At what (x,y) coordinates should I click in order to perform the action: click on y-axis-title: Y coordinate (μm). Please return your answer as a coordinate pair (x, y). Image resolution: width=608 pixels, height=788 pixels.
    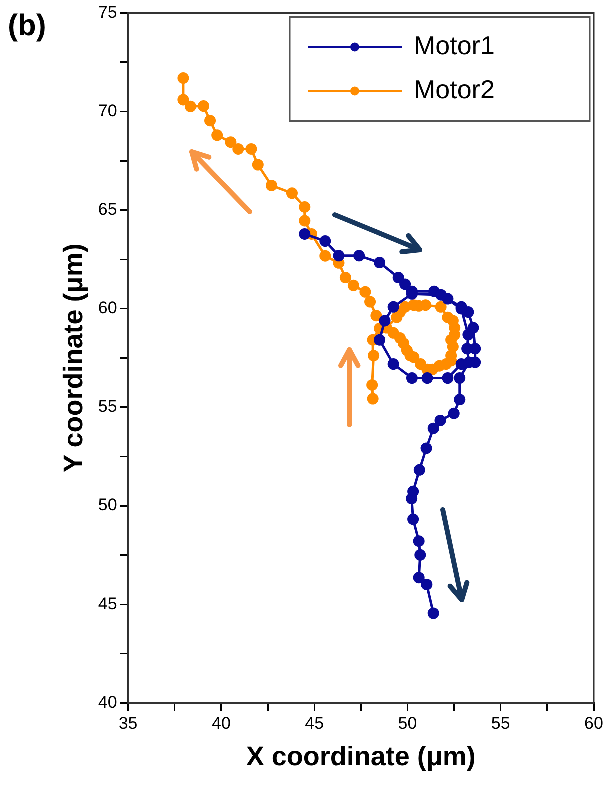
    Looking at the image, I should click on (73, 358).